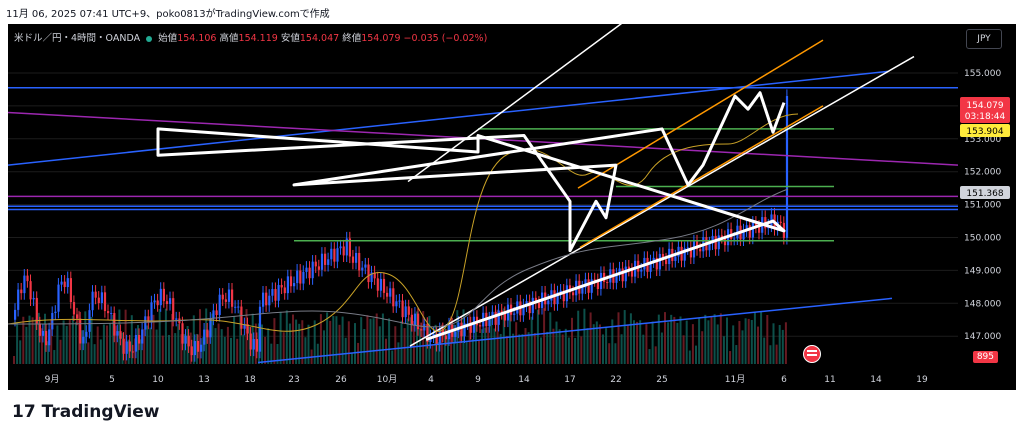 The image size is (1024, 441). Describe the element at coordinates (984, 39) in the screenshot. I see `currency-button: JPY` at that location.